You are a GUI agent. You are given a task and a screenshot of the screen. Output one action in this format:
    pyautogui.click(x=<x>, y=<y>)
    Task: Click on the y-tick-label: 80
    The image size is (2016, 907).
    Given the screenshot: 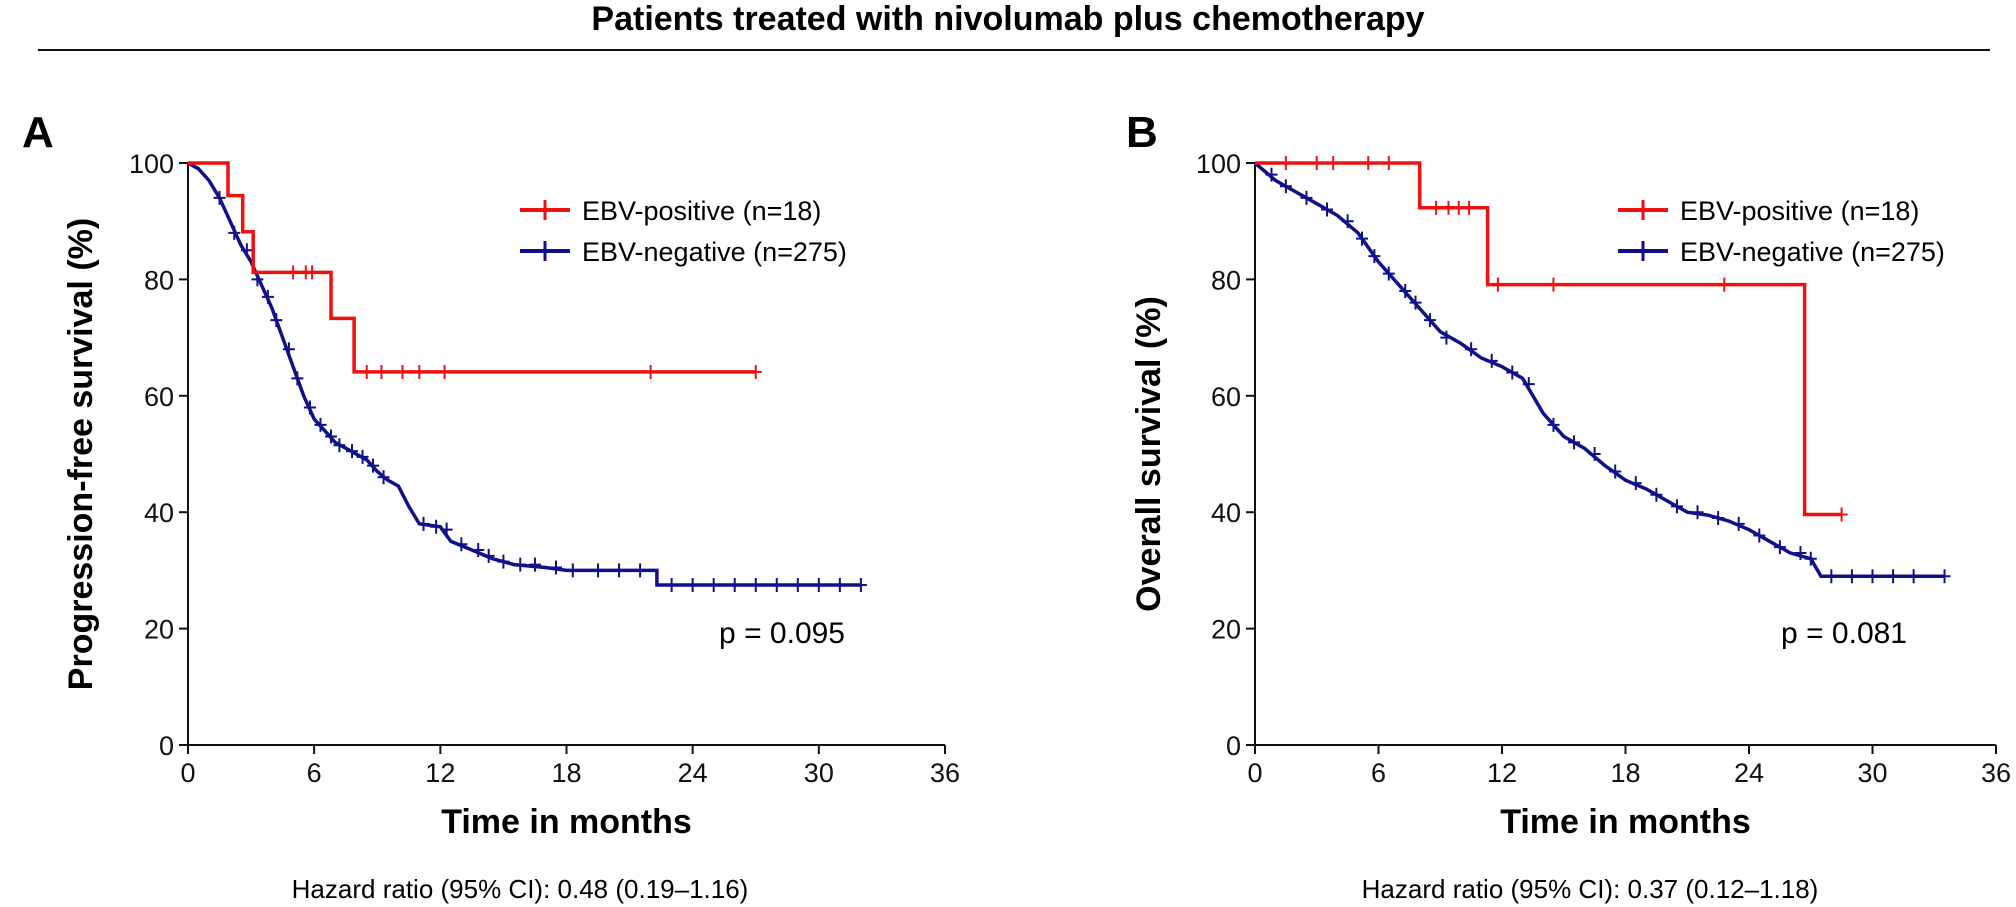 What is the action you would take?
    pyautogui.click(x=1226, y=280)
    